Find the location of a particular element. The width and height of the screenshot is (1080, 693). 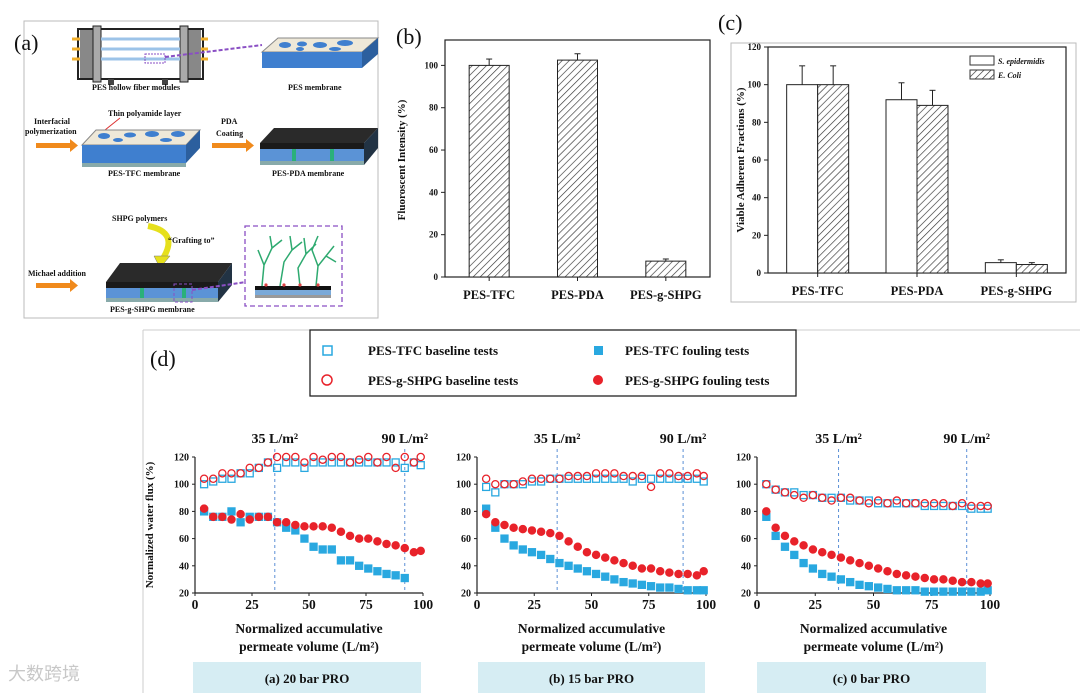

y-tick-label: 120 is located at coordinates (743, 458).